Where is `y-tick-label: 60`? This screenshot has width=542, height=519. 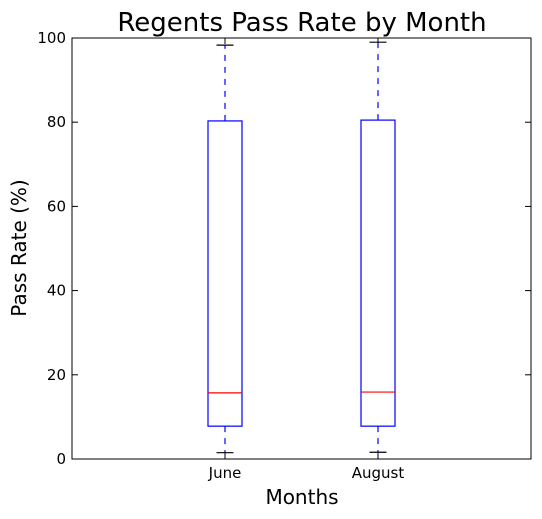 y-tick-label: 60 is located at coordinates (56, 206).